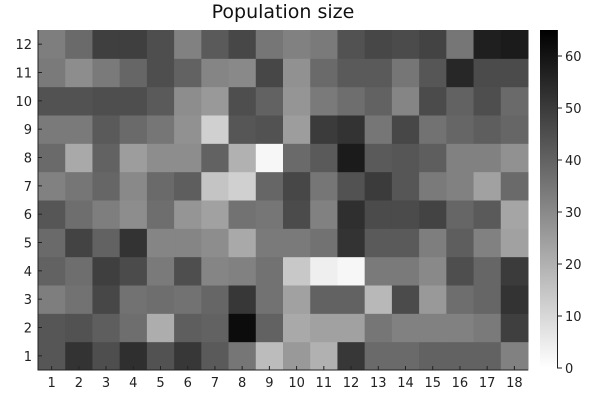 This screenshot has width=600, height=400. I want to click on colorbar-tick-label: 10, so click(573, 317).